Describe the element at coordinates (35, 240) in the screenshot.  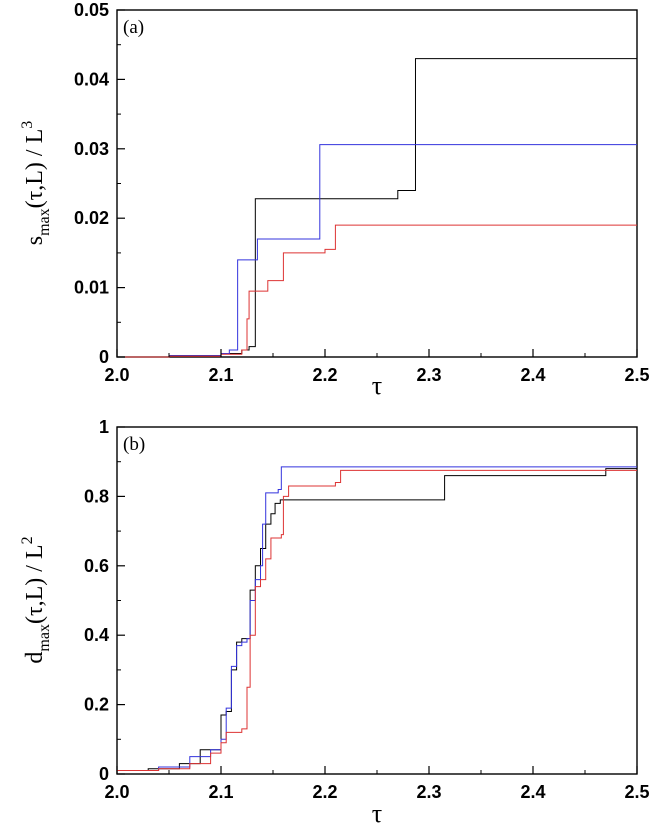
I see `y-axis-label-base: s` at that location.